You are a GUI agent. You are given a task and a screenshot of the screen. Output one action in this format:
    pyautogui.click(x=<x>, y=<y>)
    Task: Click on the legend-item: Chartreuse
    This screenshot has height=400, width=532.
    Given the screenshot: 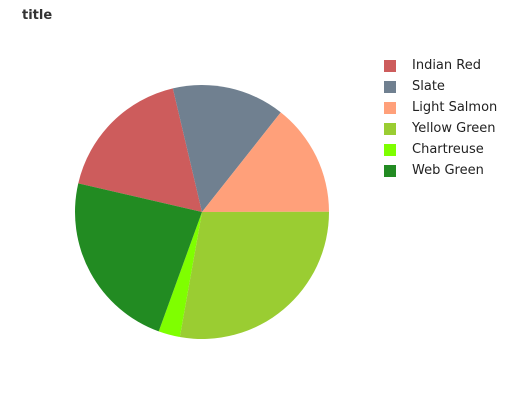 What is the action you would take?
    pyautogui.click(x=440, y=149)
    